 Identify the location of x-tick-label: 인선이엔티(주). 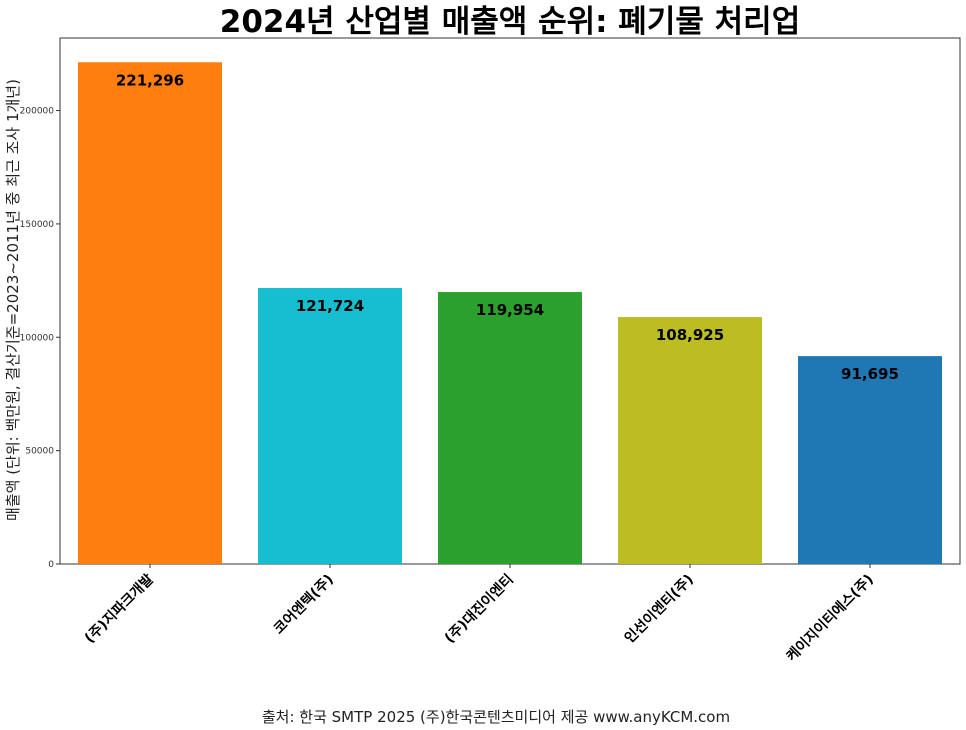
(659, 609).